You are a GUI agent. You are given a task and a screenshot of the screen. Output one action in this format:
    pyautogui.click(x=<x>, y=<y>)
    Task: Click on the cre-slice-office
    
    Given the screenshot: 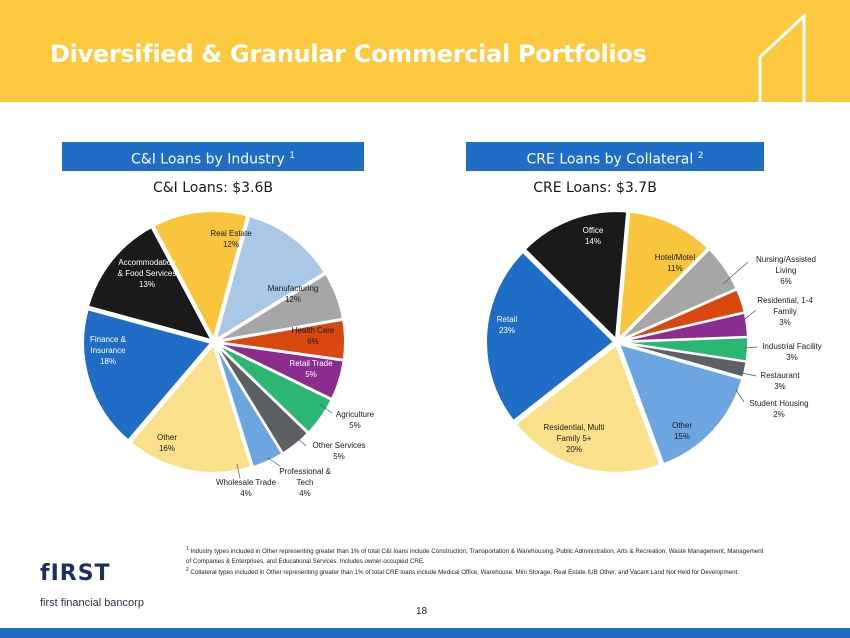 What is the action you would take?
    pyautogui.click(x=576, y=276)
    